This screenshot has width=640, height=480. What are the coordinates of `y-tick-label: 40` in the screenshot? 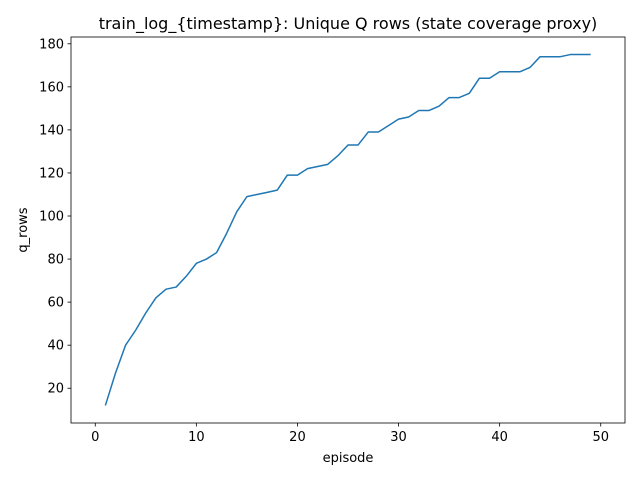 It's located at (55, 346).